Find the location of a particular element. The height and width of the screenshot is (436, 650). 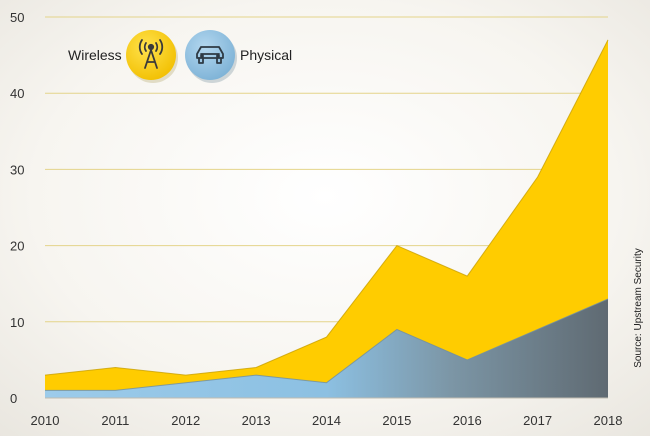

legend-label-wireless: Wireless is located at coordinates (95, 55).